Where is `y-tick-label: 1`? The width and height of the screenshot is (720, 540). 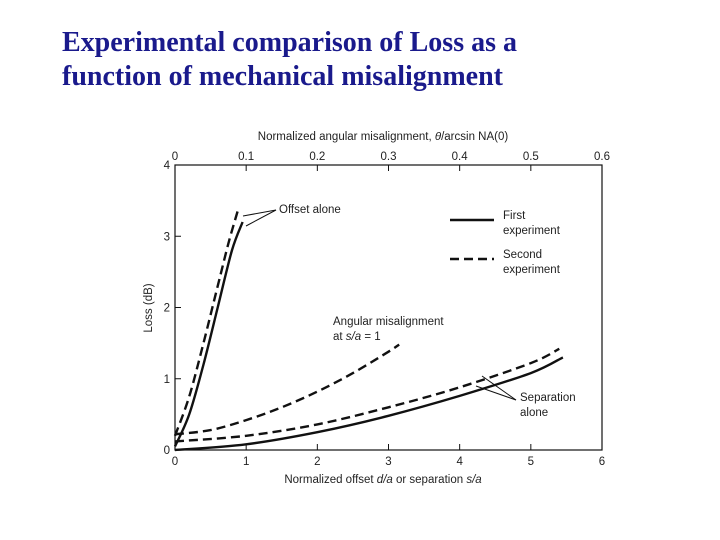
y-tick-label: 1 is located at coordinates (167, 380).